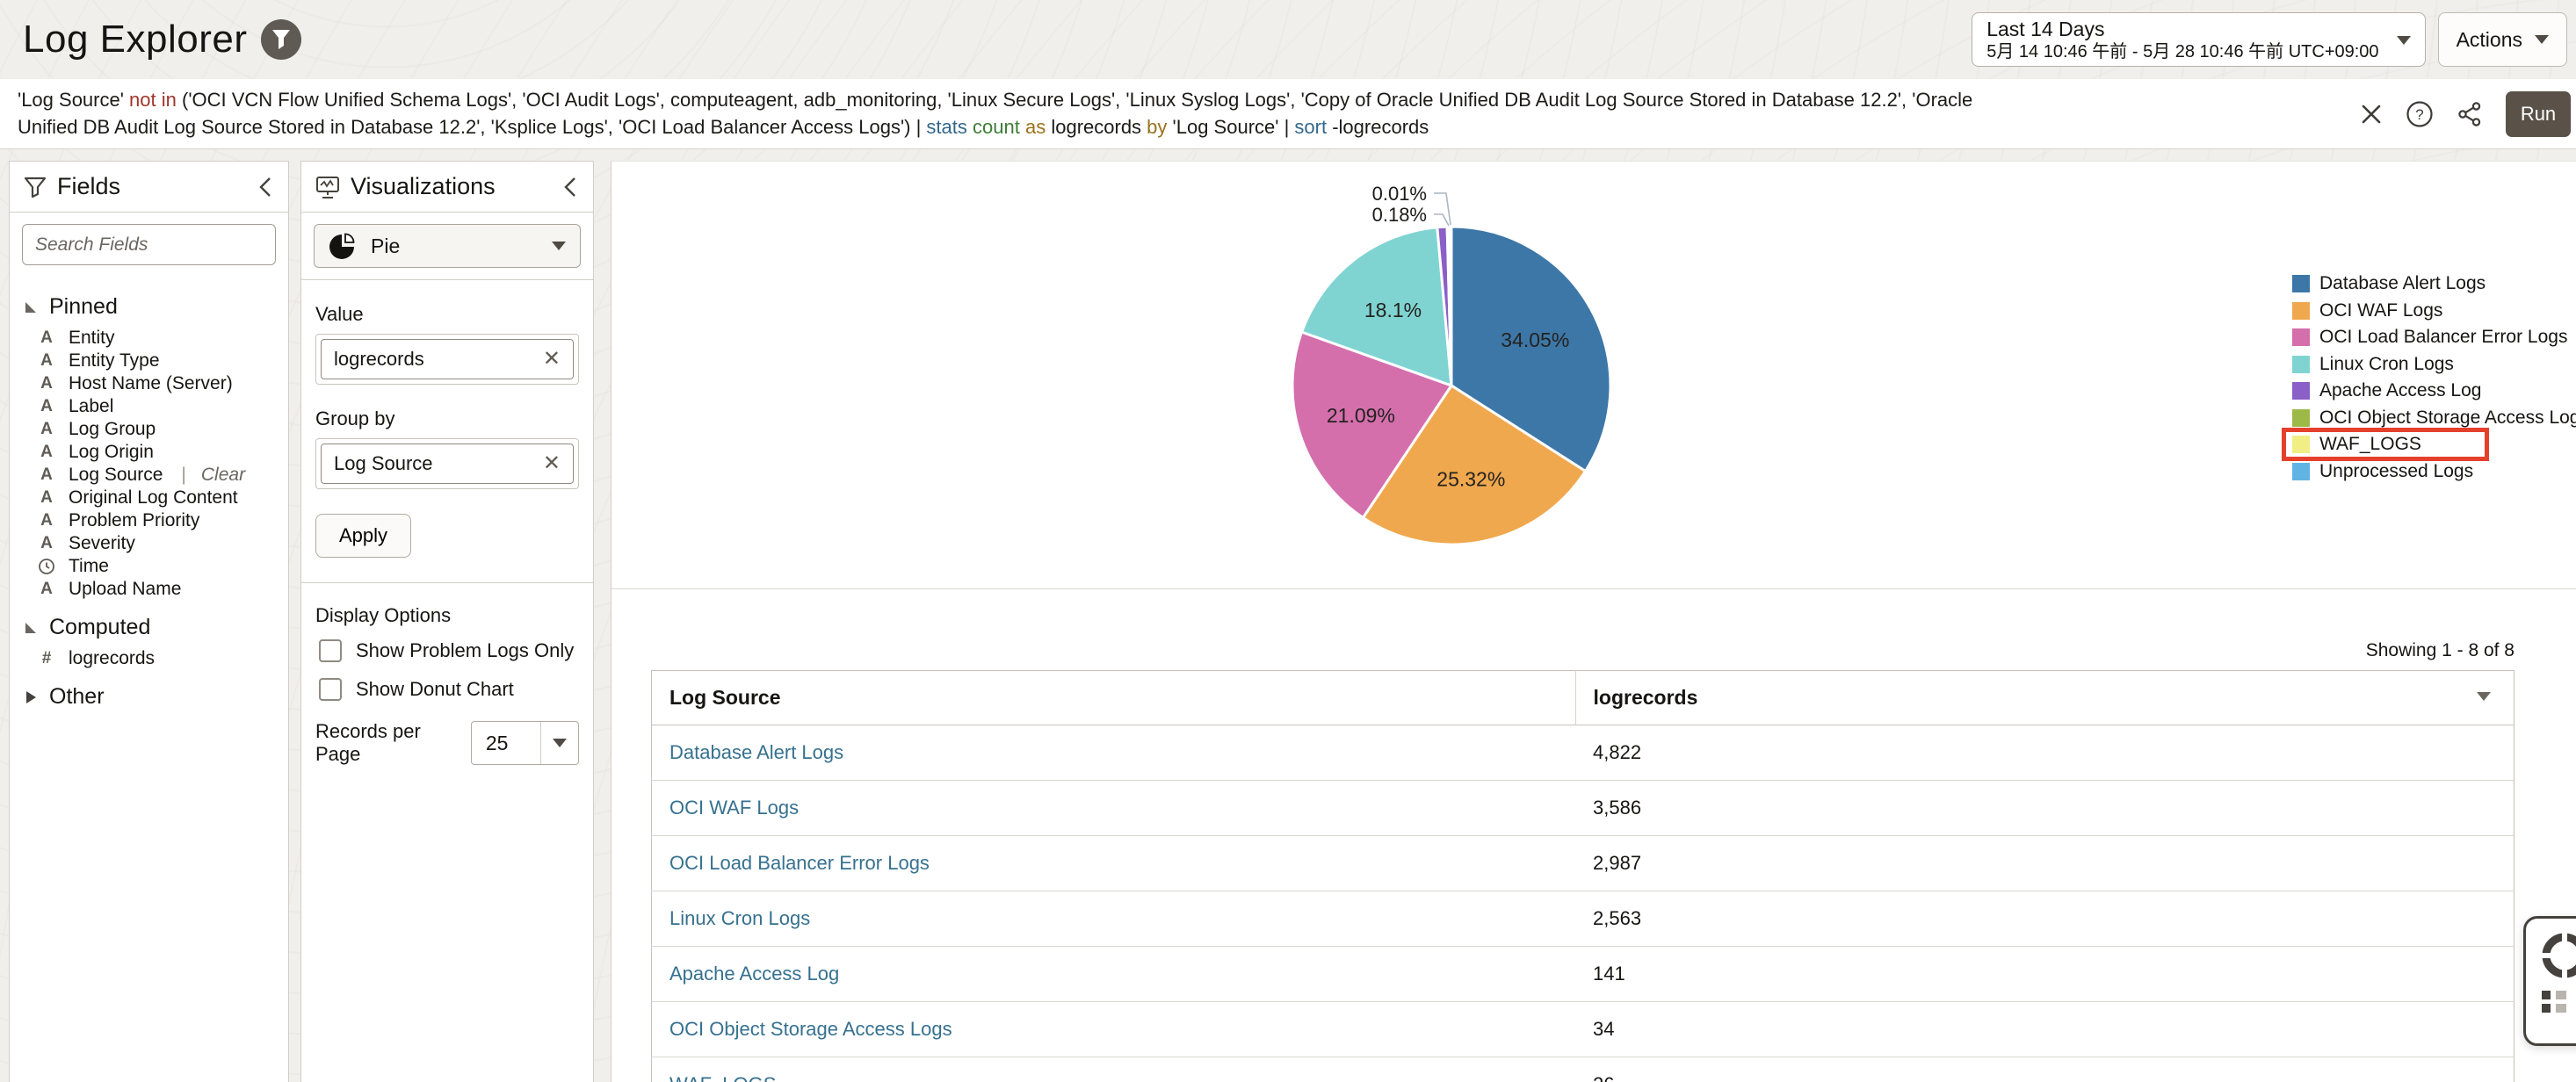  What do you see at coordinates (1113, 697) in the screenshot?
I see `column-header-log-source: Log Source` at bounding box center [1113, 697].